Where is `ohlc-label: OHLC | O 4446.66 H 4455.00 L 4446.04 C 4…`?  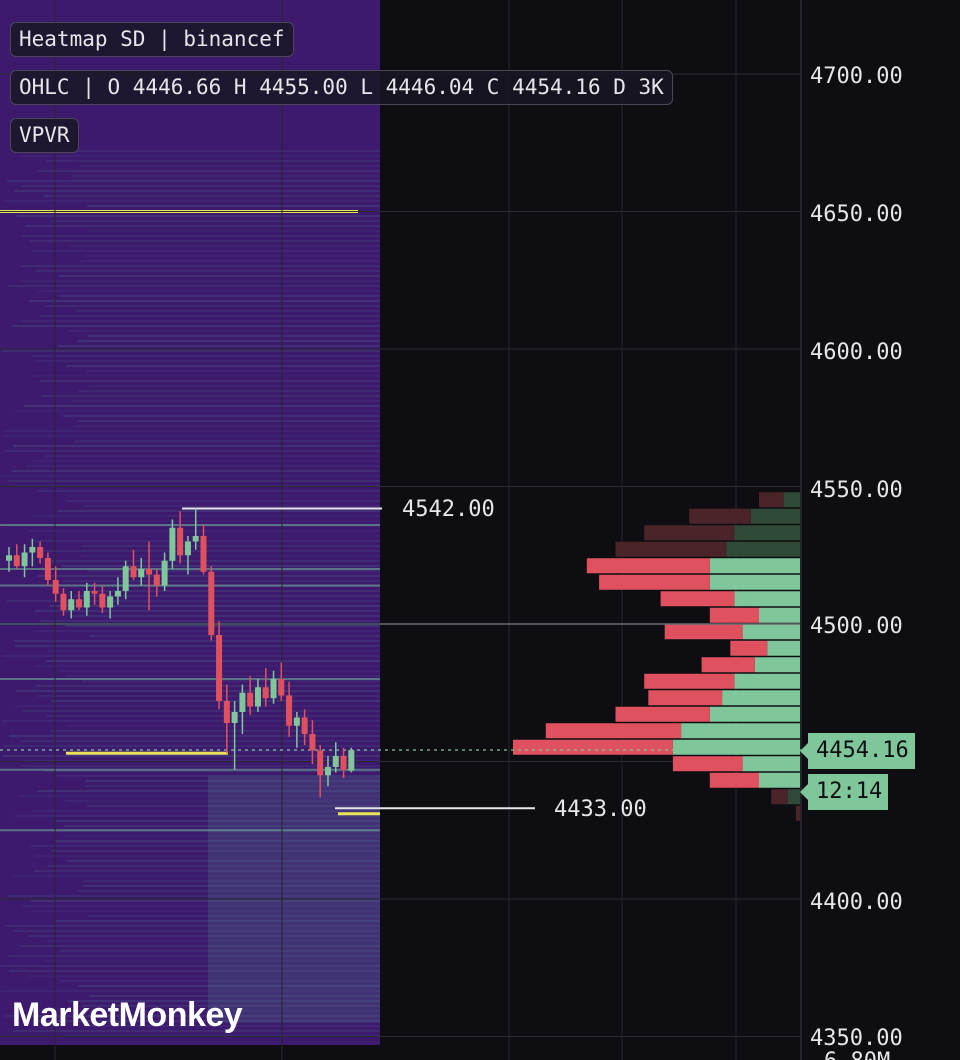
ohlc-label: OHLC | O 4446.66 H 4455.00 L 4446.04 C 4… is located at coordinates (341, 87).